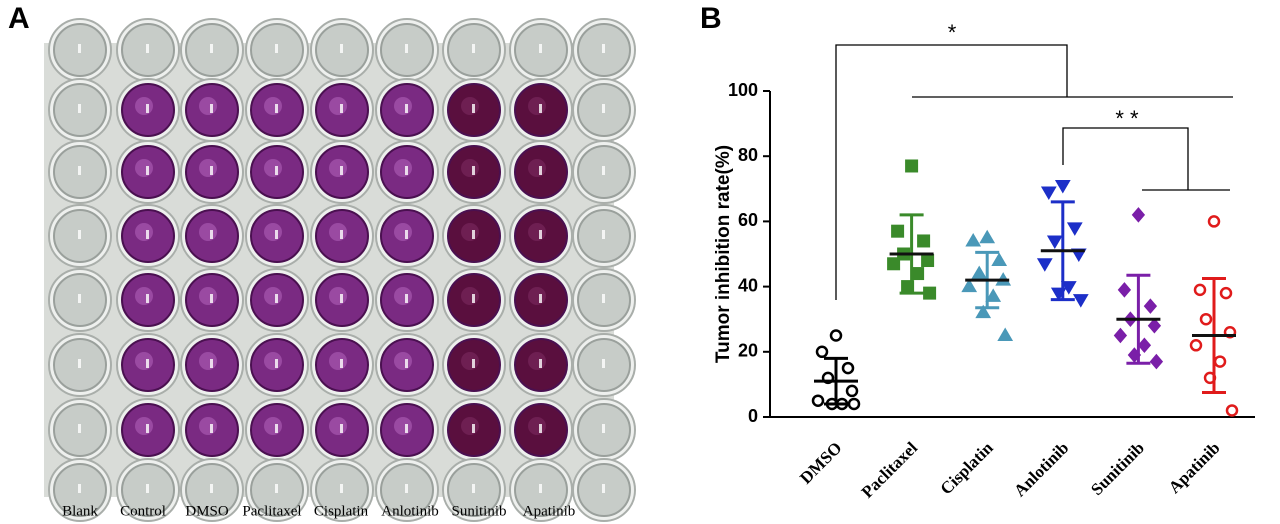 This screenshot has height=524, width=1280. Describe the element at coordinates (549, 511) in the screenshot. I see `lane-label: Apatinib` at that location.